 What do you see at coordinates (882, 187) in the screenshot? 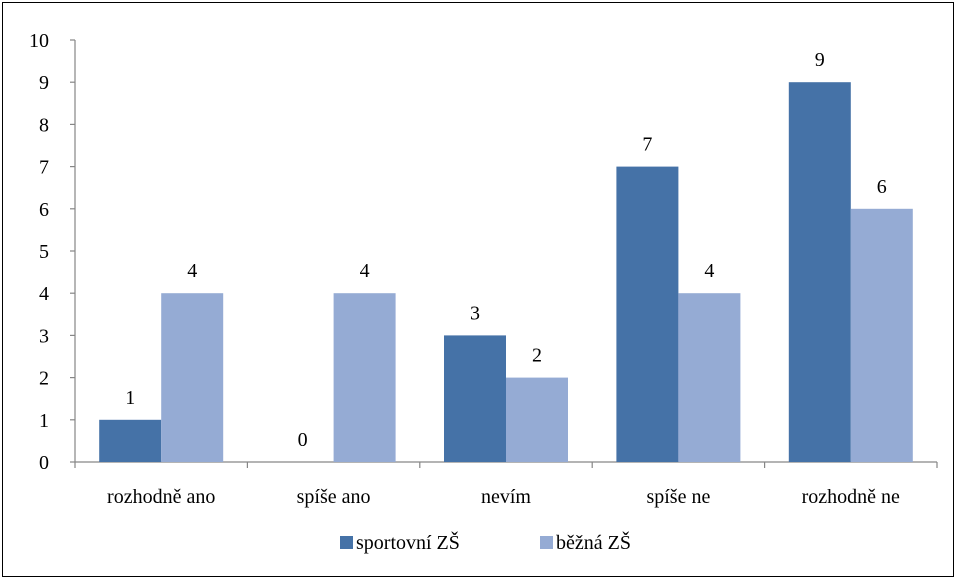
I see `data-label: 6` at bounding box center [882, 187].